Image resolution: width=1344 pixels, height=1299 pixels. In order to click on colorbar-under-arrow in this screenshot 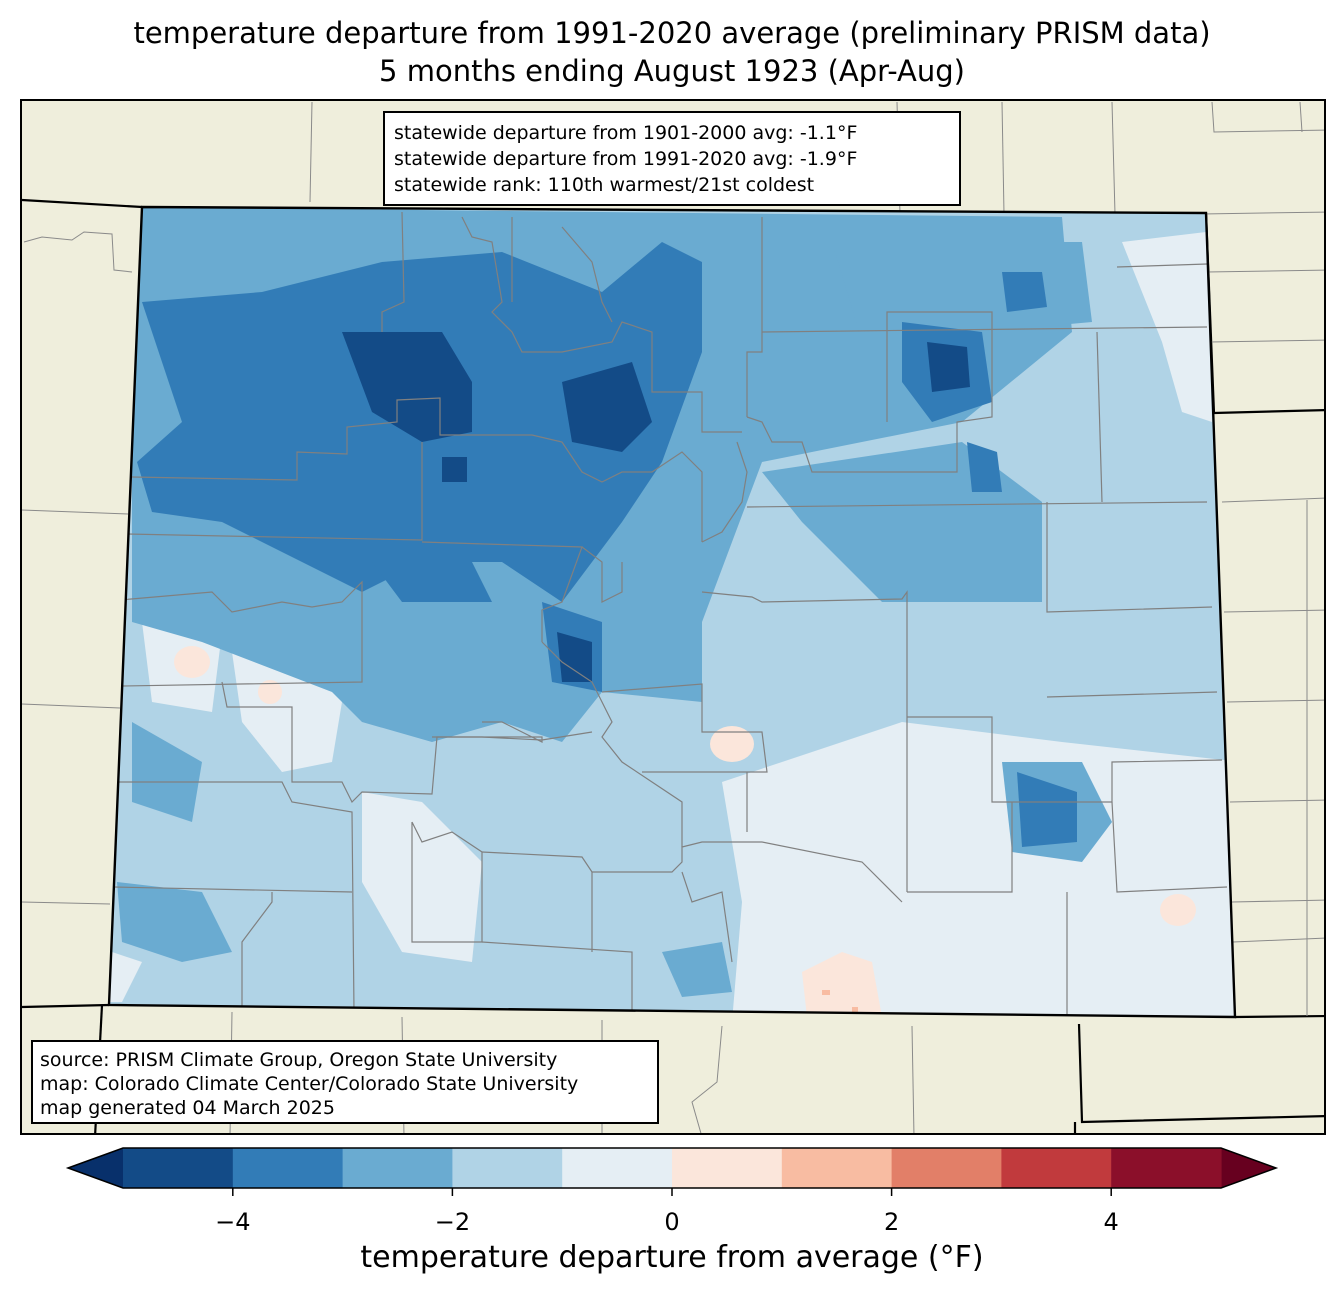, I will do `click(95, 1168)`.